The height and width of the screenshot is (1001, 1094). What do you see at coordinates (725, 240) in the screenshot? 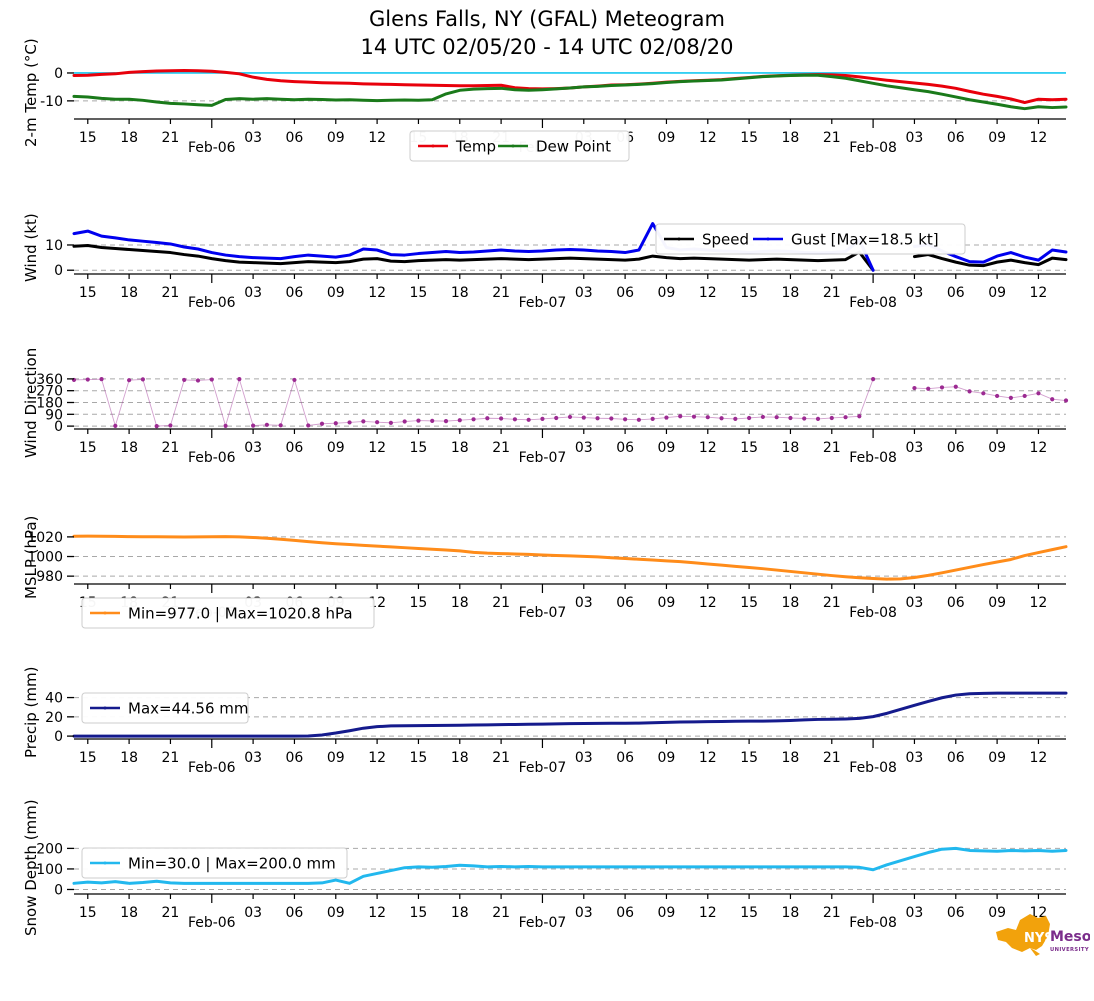
I see `legend-label: Speed` at bounding box center [725, 240].